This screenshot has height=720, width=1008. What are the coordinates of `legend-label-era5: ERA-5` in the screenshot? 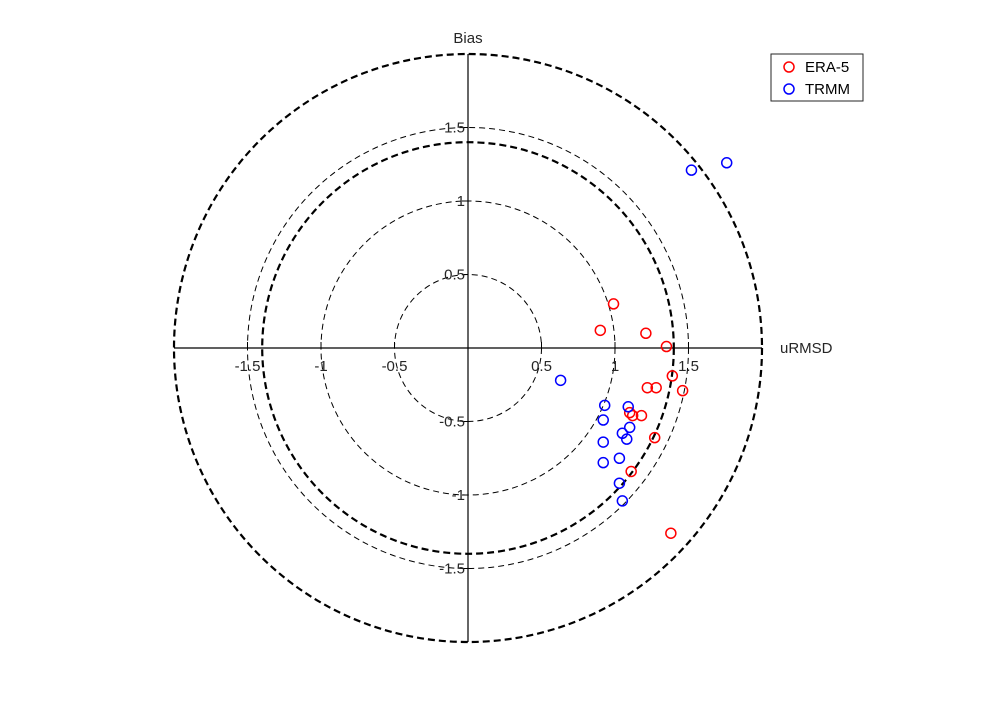 It's located at (827, 67).